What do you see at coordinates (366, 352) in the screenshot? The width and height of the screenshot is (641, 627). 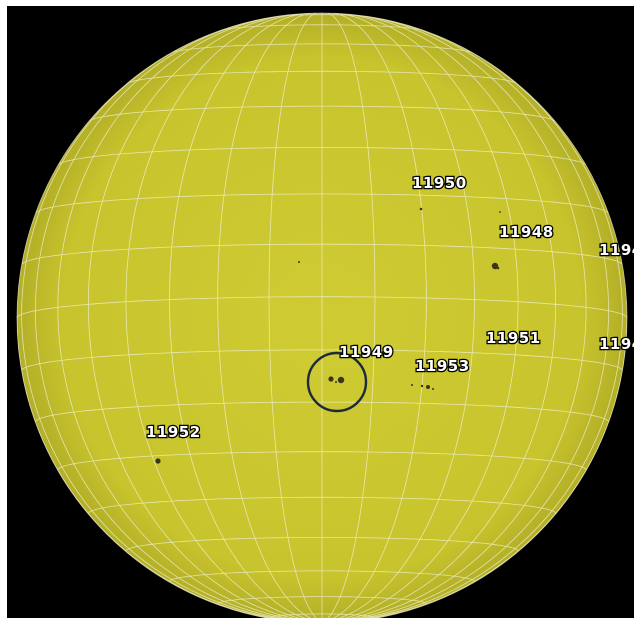 I see `region-label-11949: 11949` at bounding box center [366, 352].